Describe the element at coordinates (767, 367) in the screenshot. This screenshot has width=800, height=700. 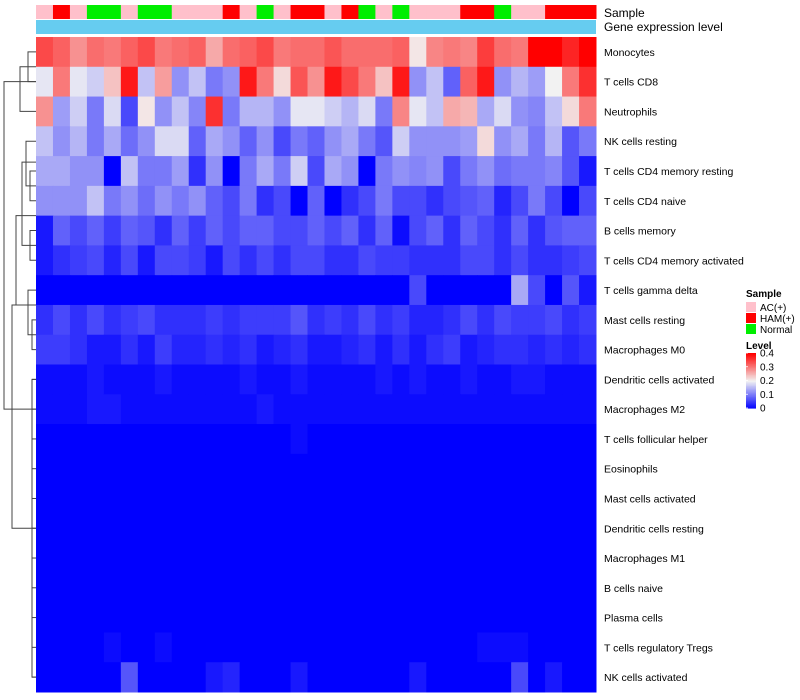
I see `colorbar-tick-label: 0.3` at that location.